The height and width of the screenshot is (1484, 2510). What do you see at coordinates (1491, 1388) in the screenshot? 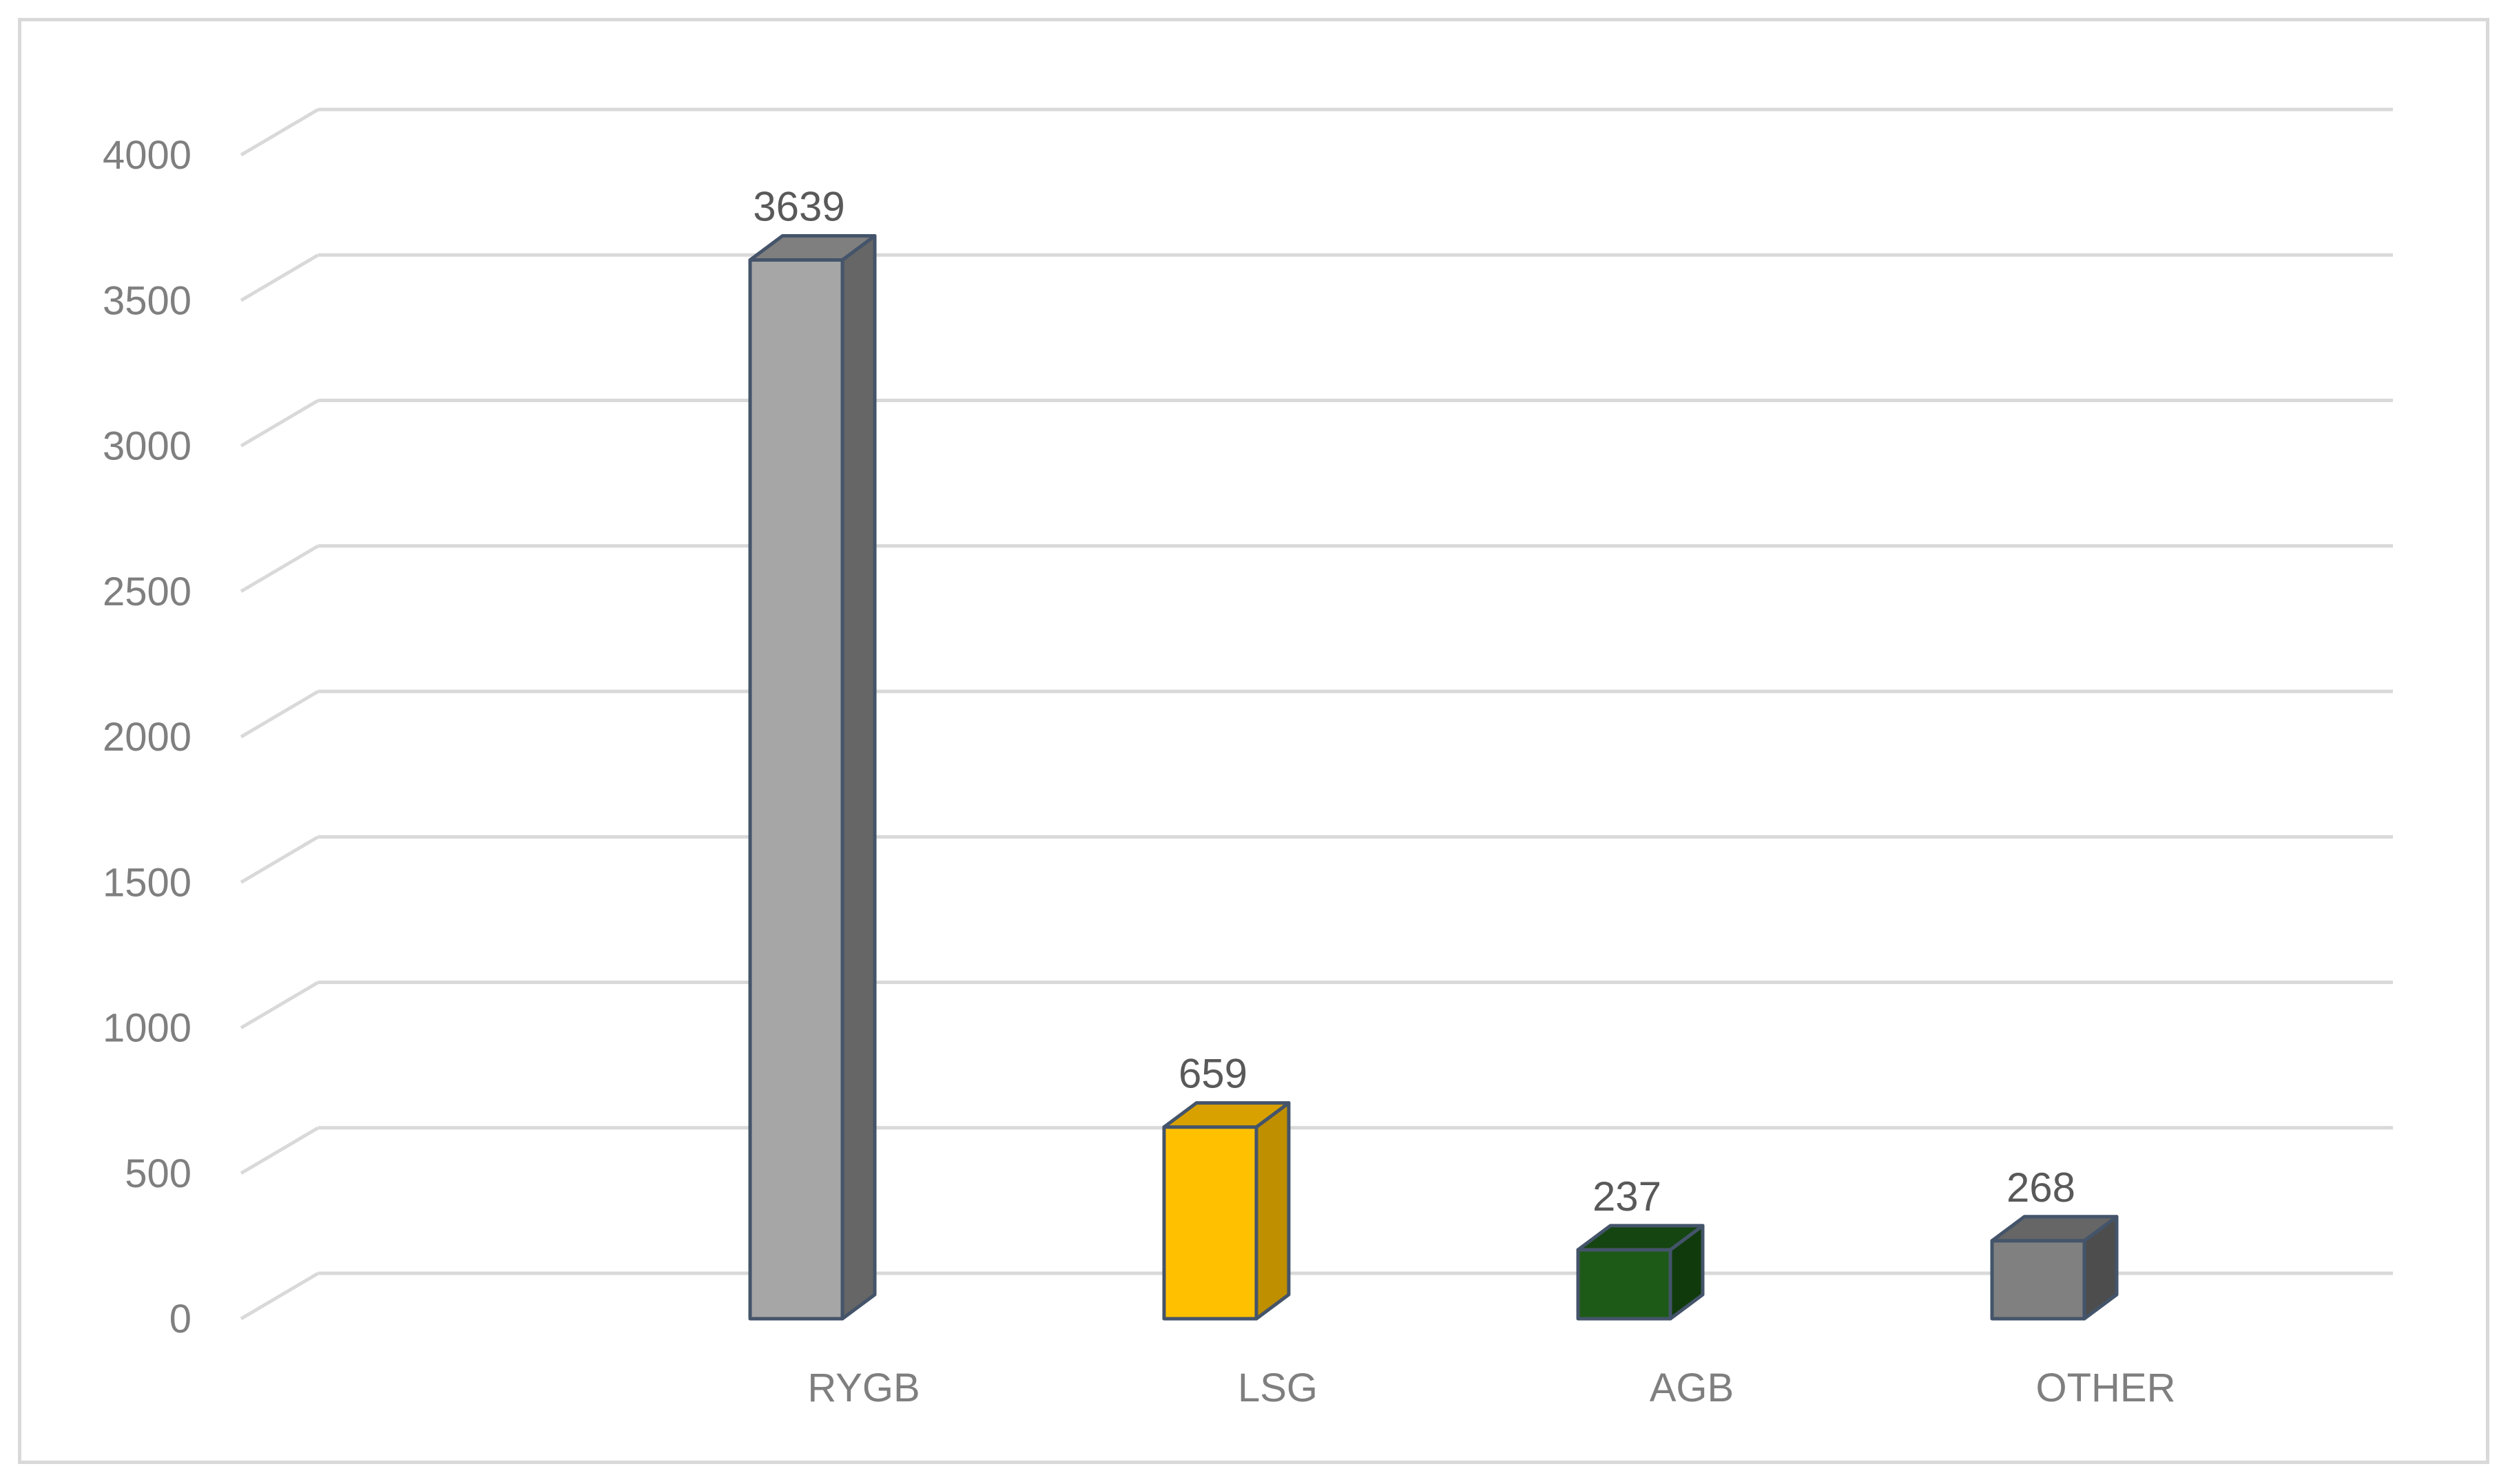
I see `x-axis-categories: RYGB LSG AGB OTHER` at bounding box center [1491, 1388].